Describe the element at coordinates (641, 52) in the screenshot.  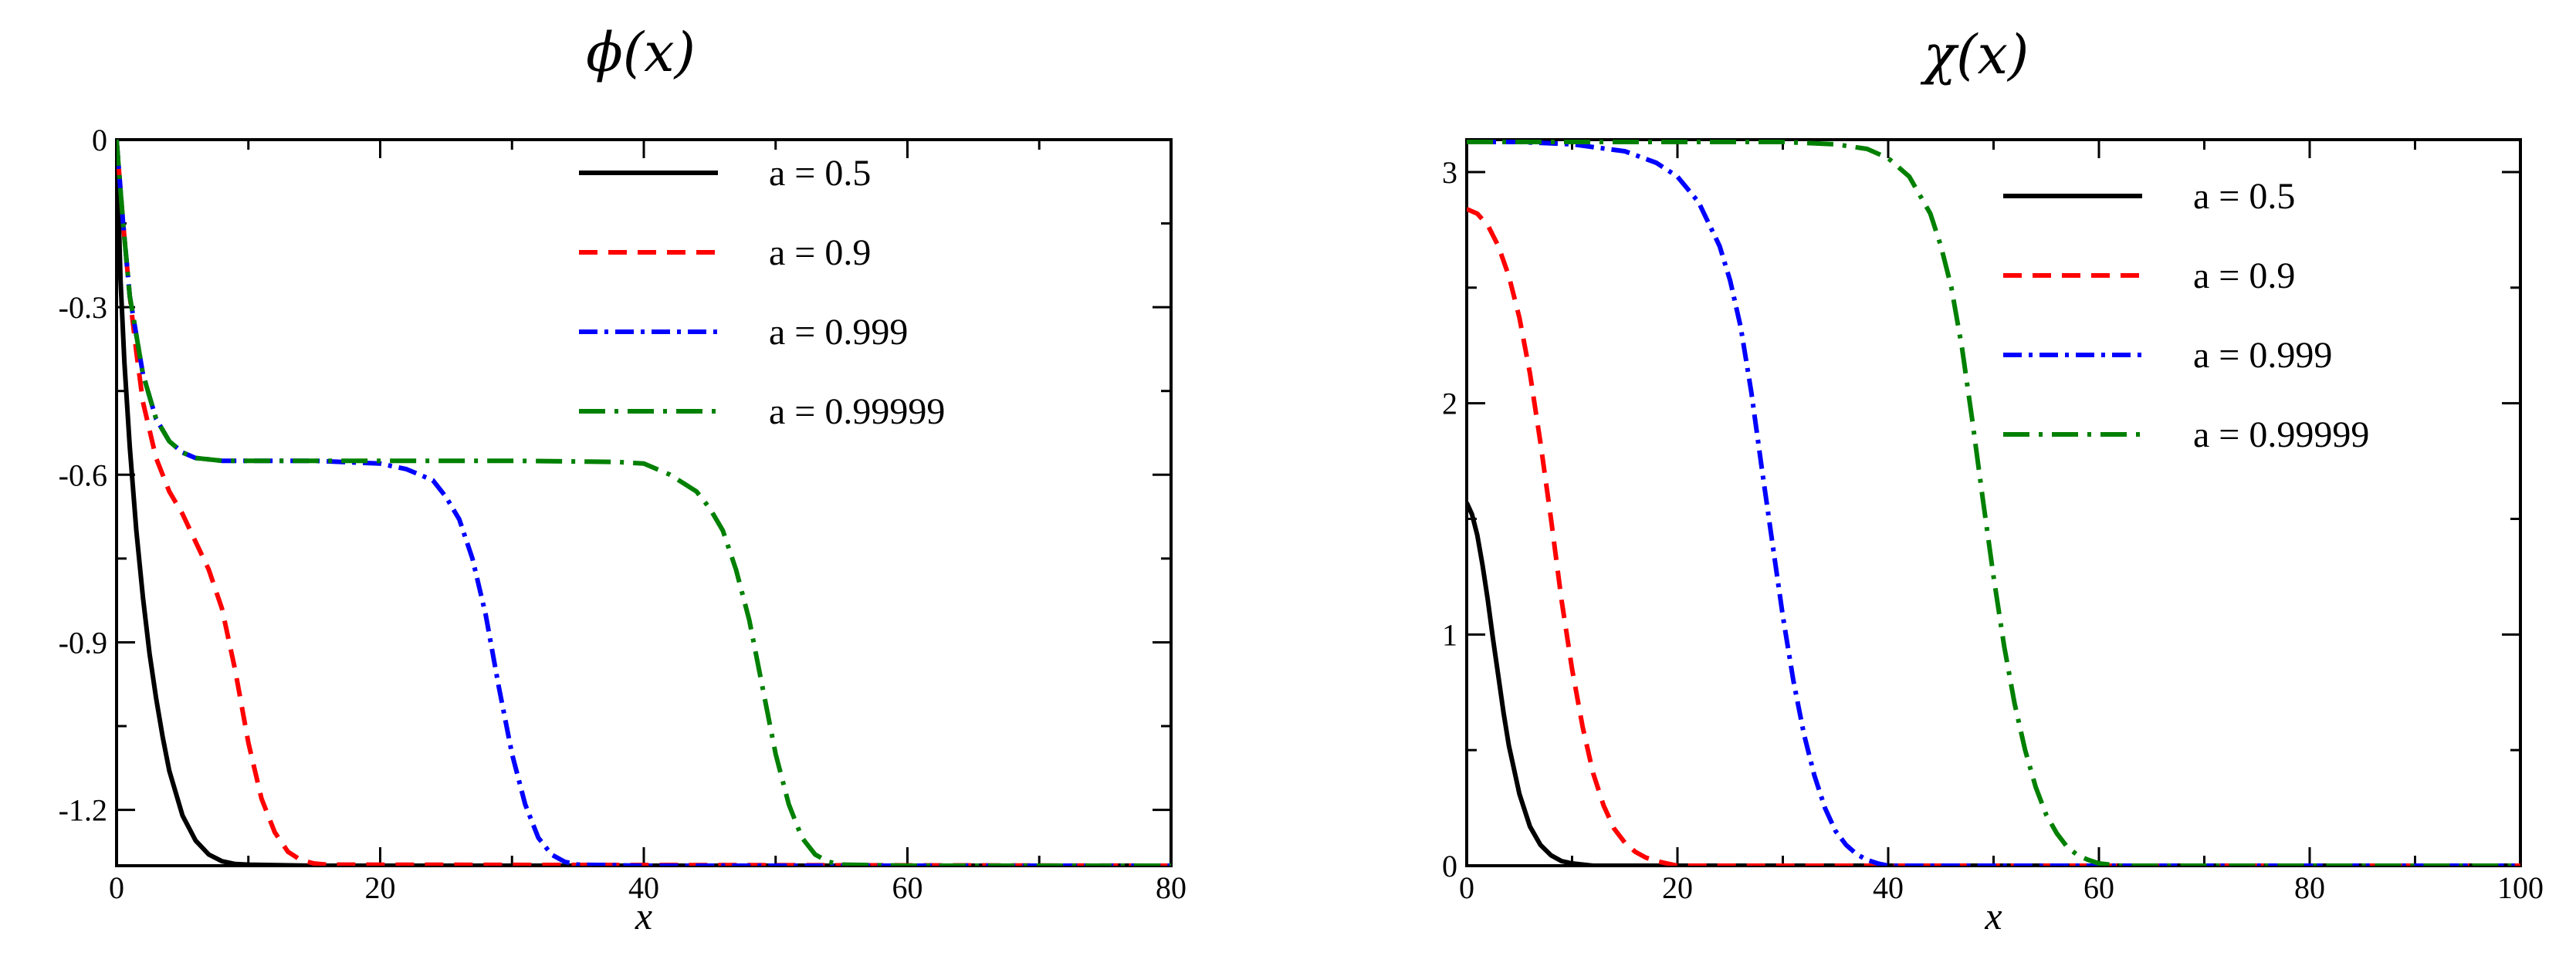
I see `chart-title: ϕ(x)` at that location.